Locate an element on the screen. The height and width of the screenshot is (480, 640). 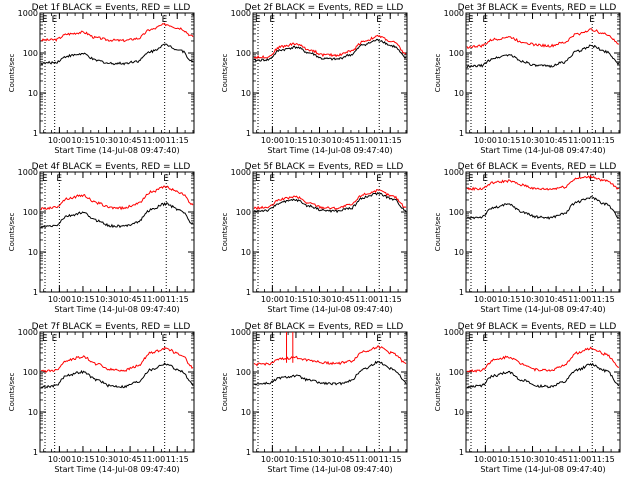
chart-title: Det 3f BLACK = Events, RED = LLD is located at coordinates (537, 8).